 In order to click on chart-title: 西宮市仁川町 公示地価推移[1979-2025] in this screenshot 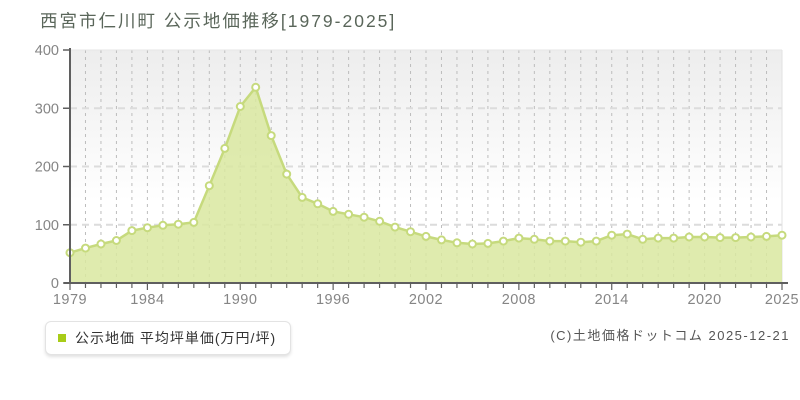, I will do `click(218, 21)`.